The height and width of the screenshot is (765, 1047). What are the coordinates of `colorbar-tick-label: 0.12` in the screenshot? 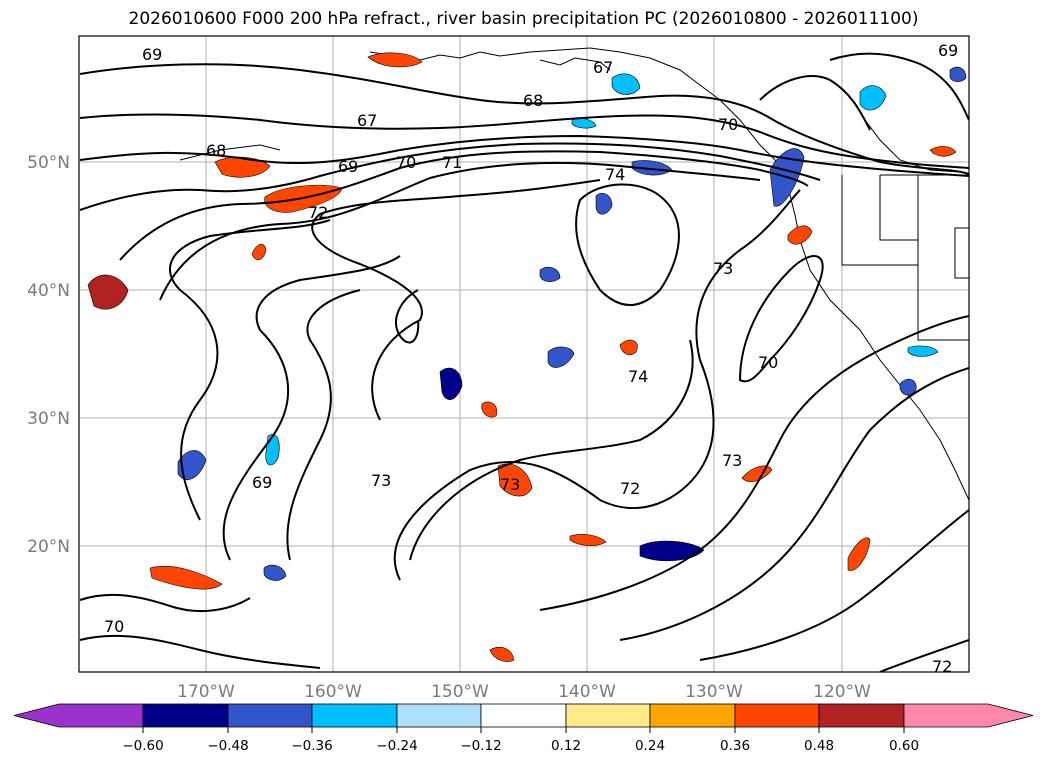 It's located at (566, 746).